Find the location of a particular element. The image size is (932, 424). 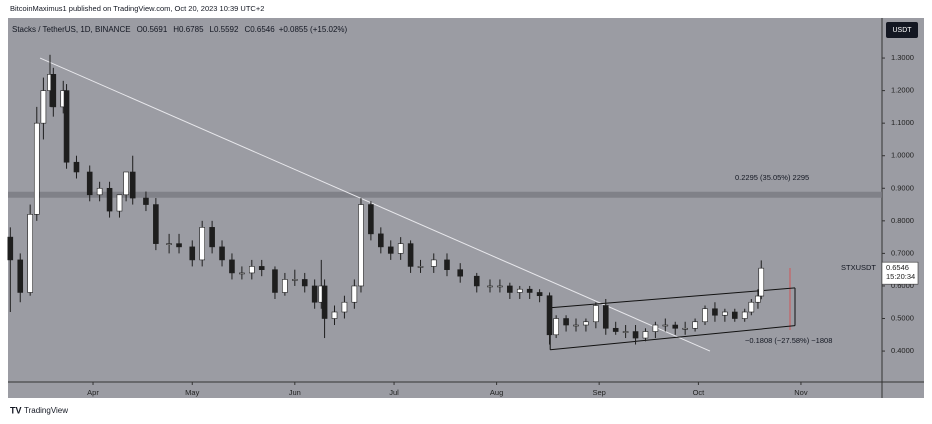

y-tick-label: 1.0000 is located at coordinates (902, 155).